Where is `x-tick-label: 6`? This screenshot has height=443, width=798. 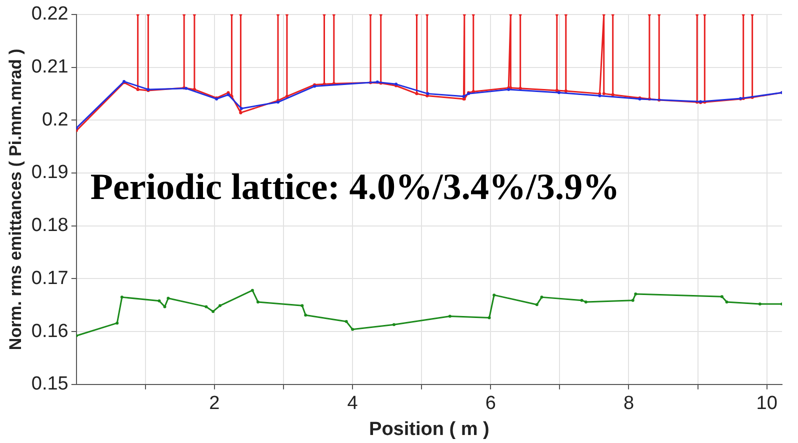 x-tick-label: 6 is located at coordinates (490, 403).